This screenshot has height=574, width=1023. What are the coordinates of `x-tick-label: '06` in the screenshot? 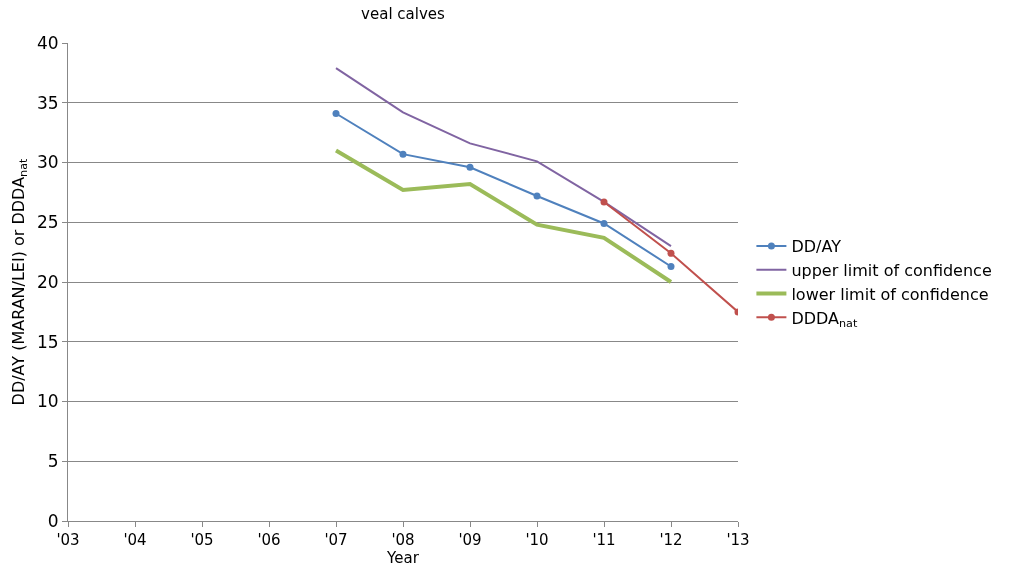 It's located at (269, 540).